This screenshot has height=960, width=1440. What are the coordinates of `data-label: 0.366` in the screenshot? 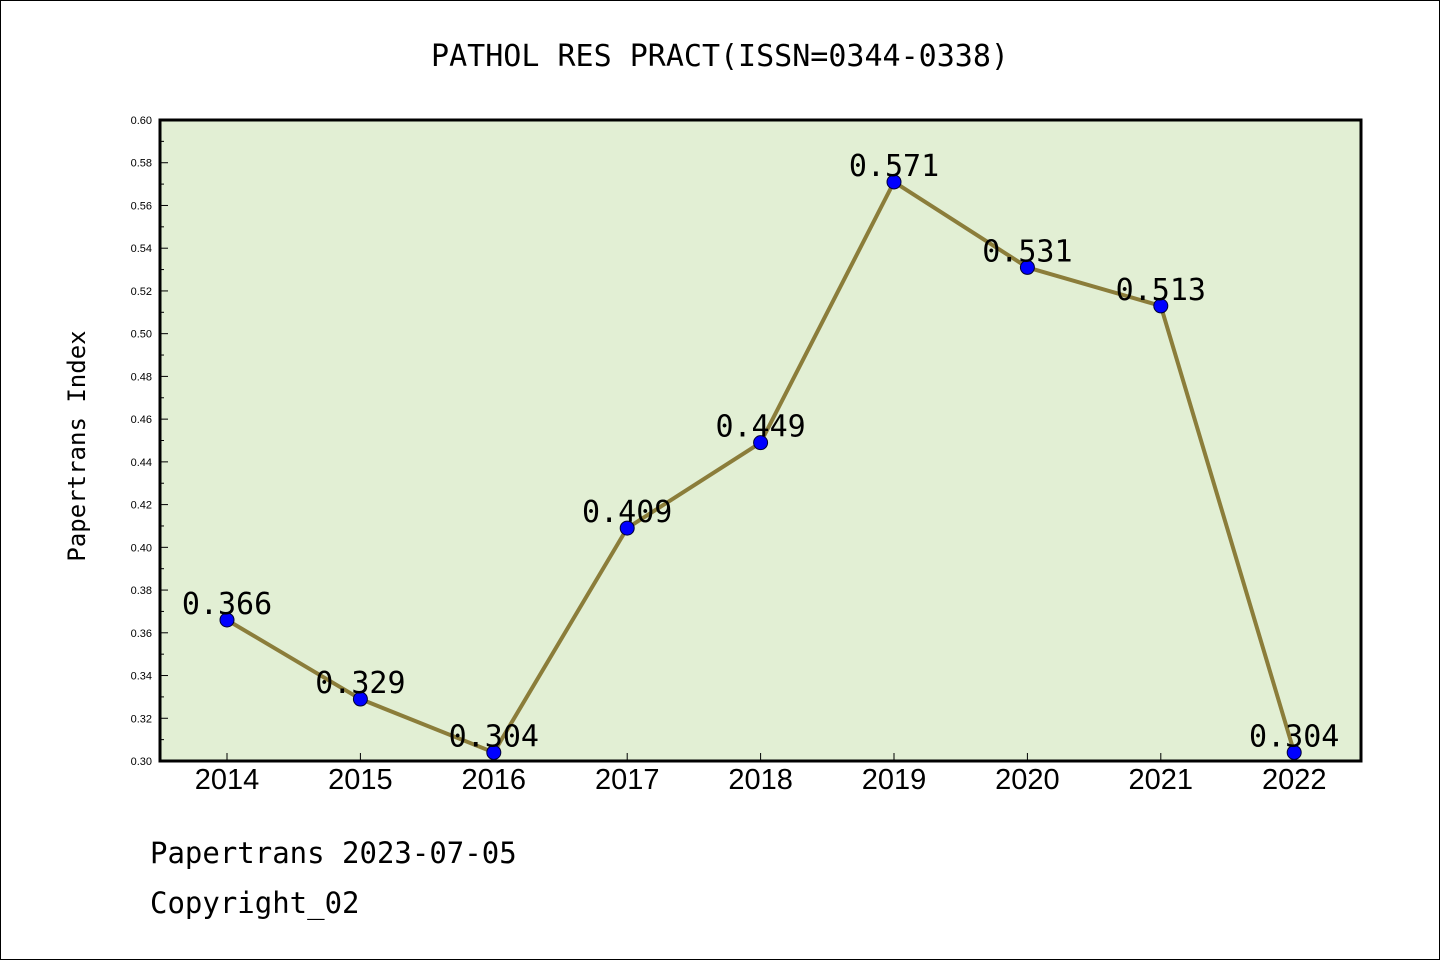 It's located at (227, 604).